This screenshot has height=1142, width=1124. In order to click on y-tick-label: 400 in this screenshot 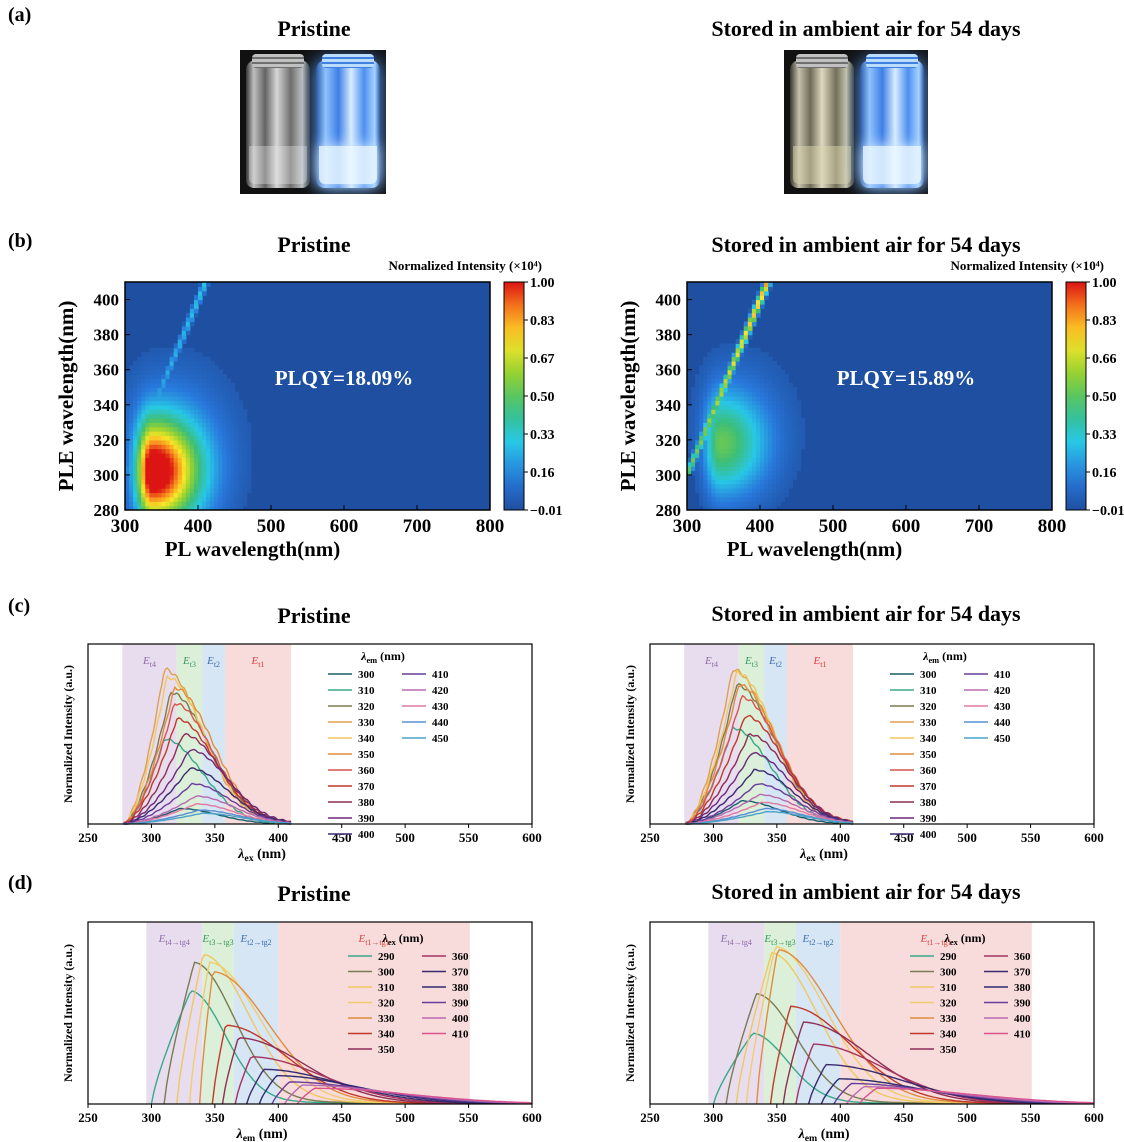, I will do `click(669, 300)`.